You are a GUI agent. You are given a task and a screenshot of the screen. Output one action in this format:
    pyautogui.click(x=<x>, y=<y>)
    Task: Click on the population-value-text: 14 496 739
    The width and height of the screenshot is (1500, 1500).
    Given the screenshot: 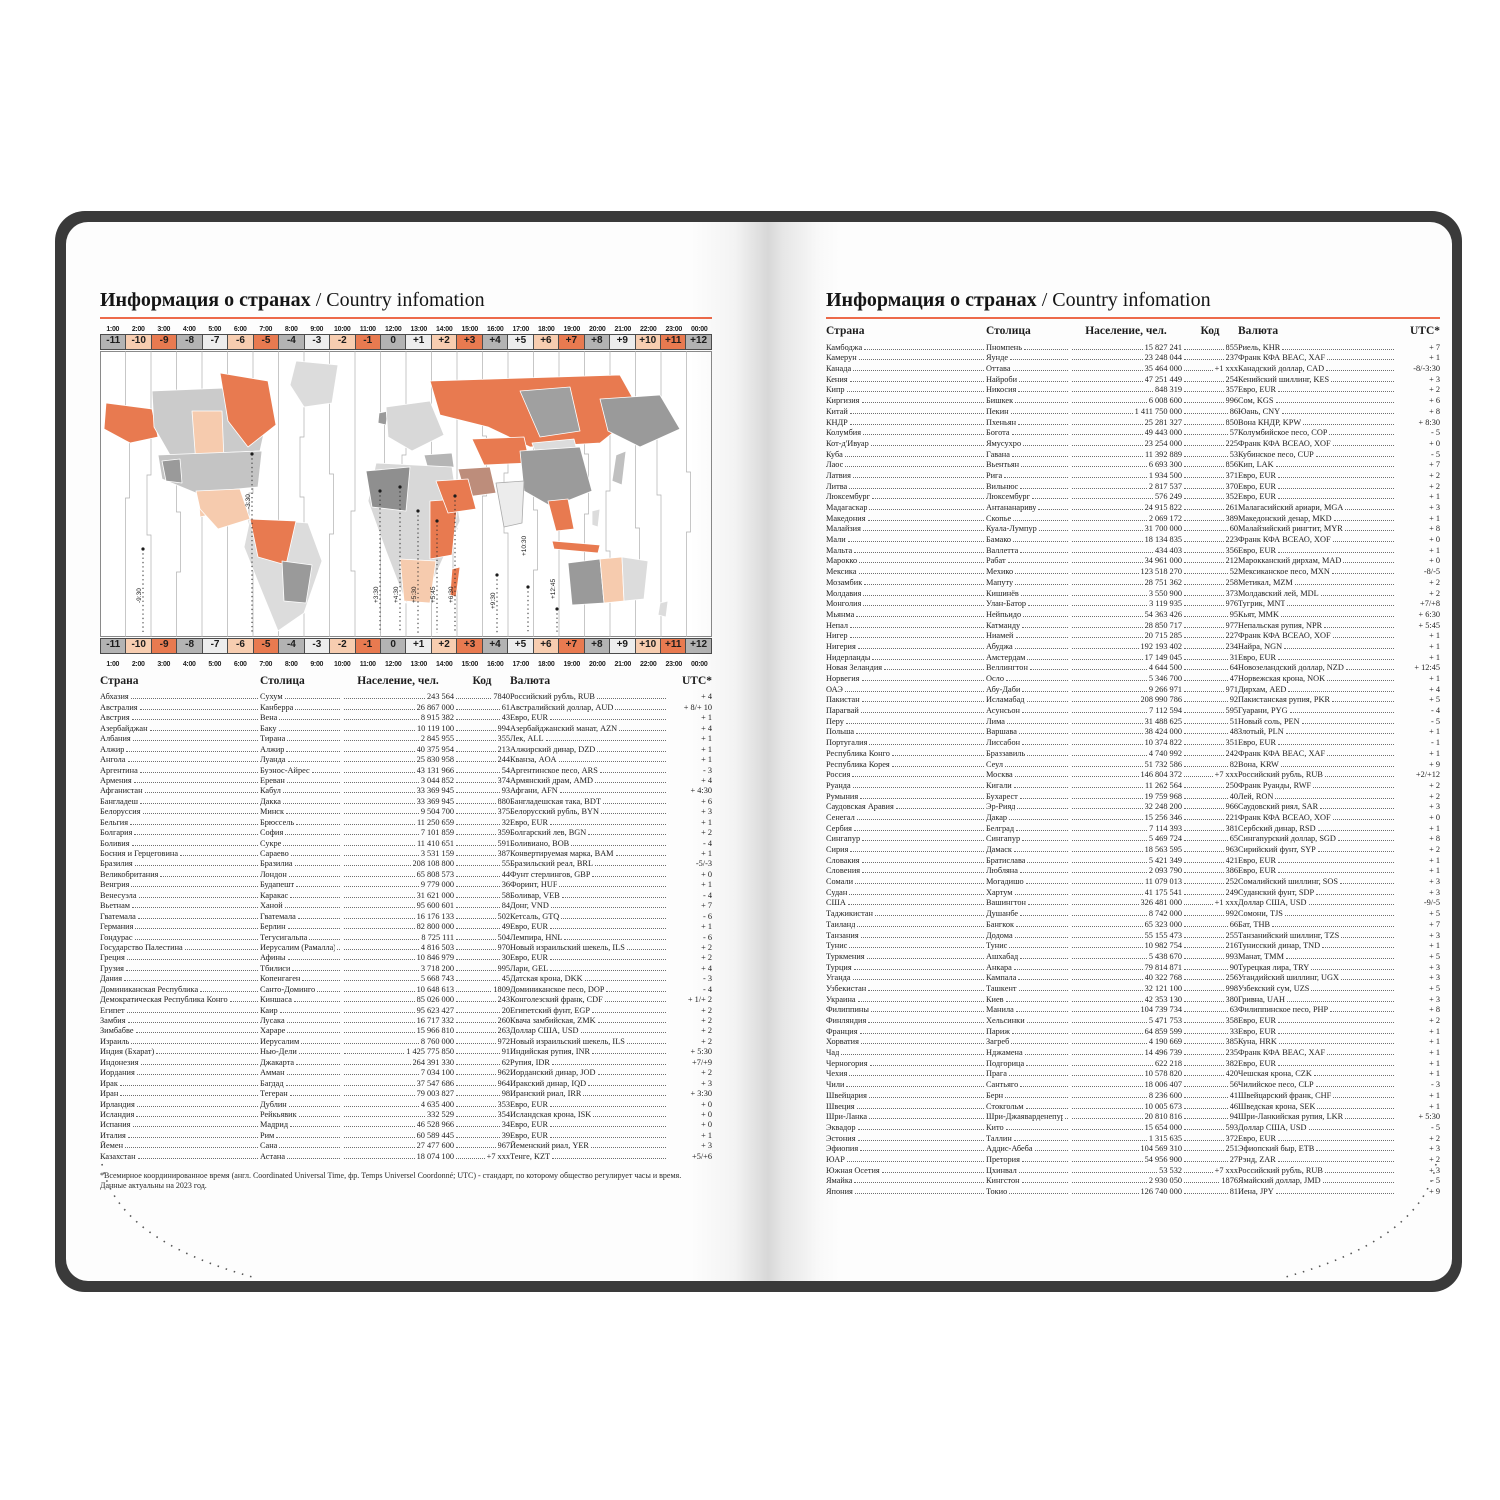 What is the action you would take?
    pyautogui.click(x=1163, y=1053)
    